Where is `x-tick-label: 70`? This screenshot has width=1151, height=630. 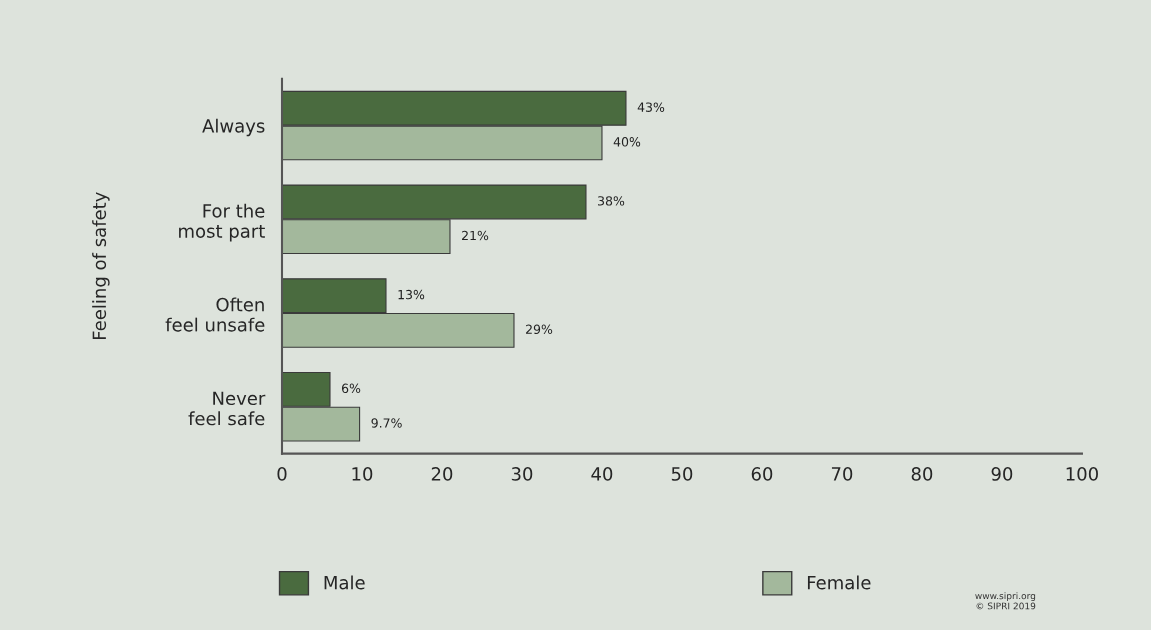 x-tick-label: 70 is located at coordinates (842, 474).